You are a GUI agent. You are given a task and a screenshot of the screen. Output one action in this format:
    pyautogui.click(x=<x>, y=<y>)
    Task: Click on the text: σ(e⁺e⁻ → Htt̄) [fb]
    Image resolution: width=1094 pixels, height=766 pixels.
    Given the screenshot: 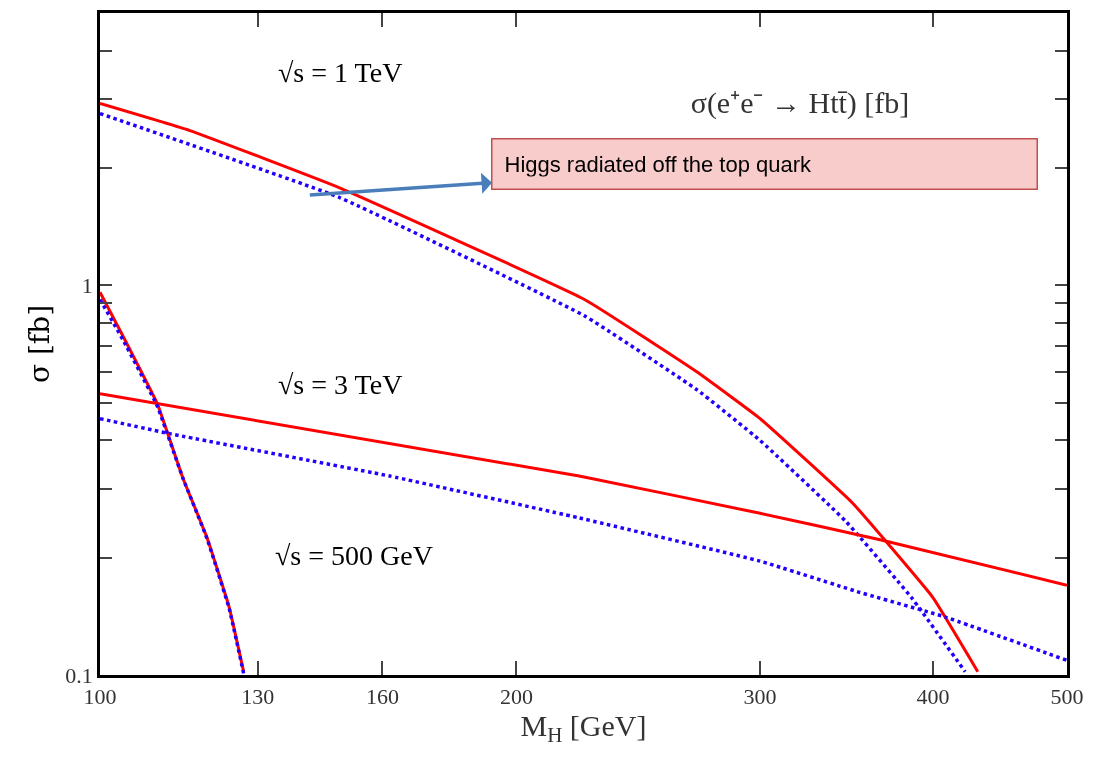 What is the action you would take?
    pyautogui.click(x=800, y=102)
    